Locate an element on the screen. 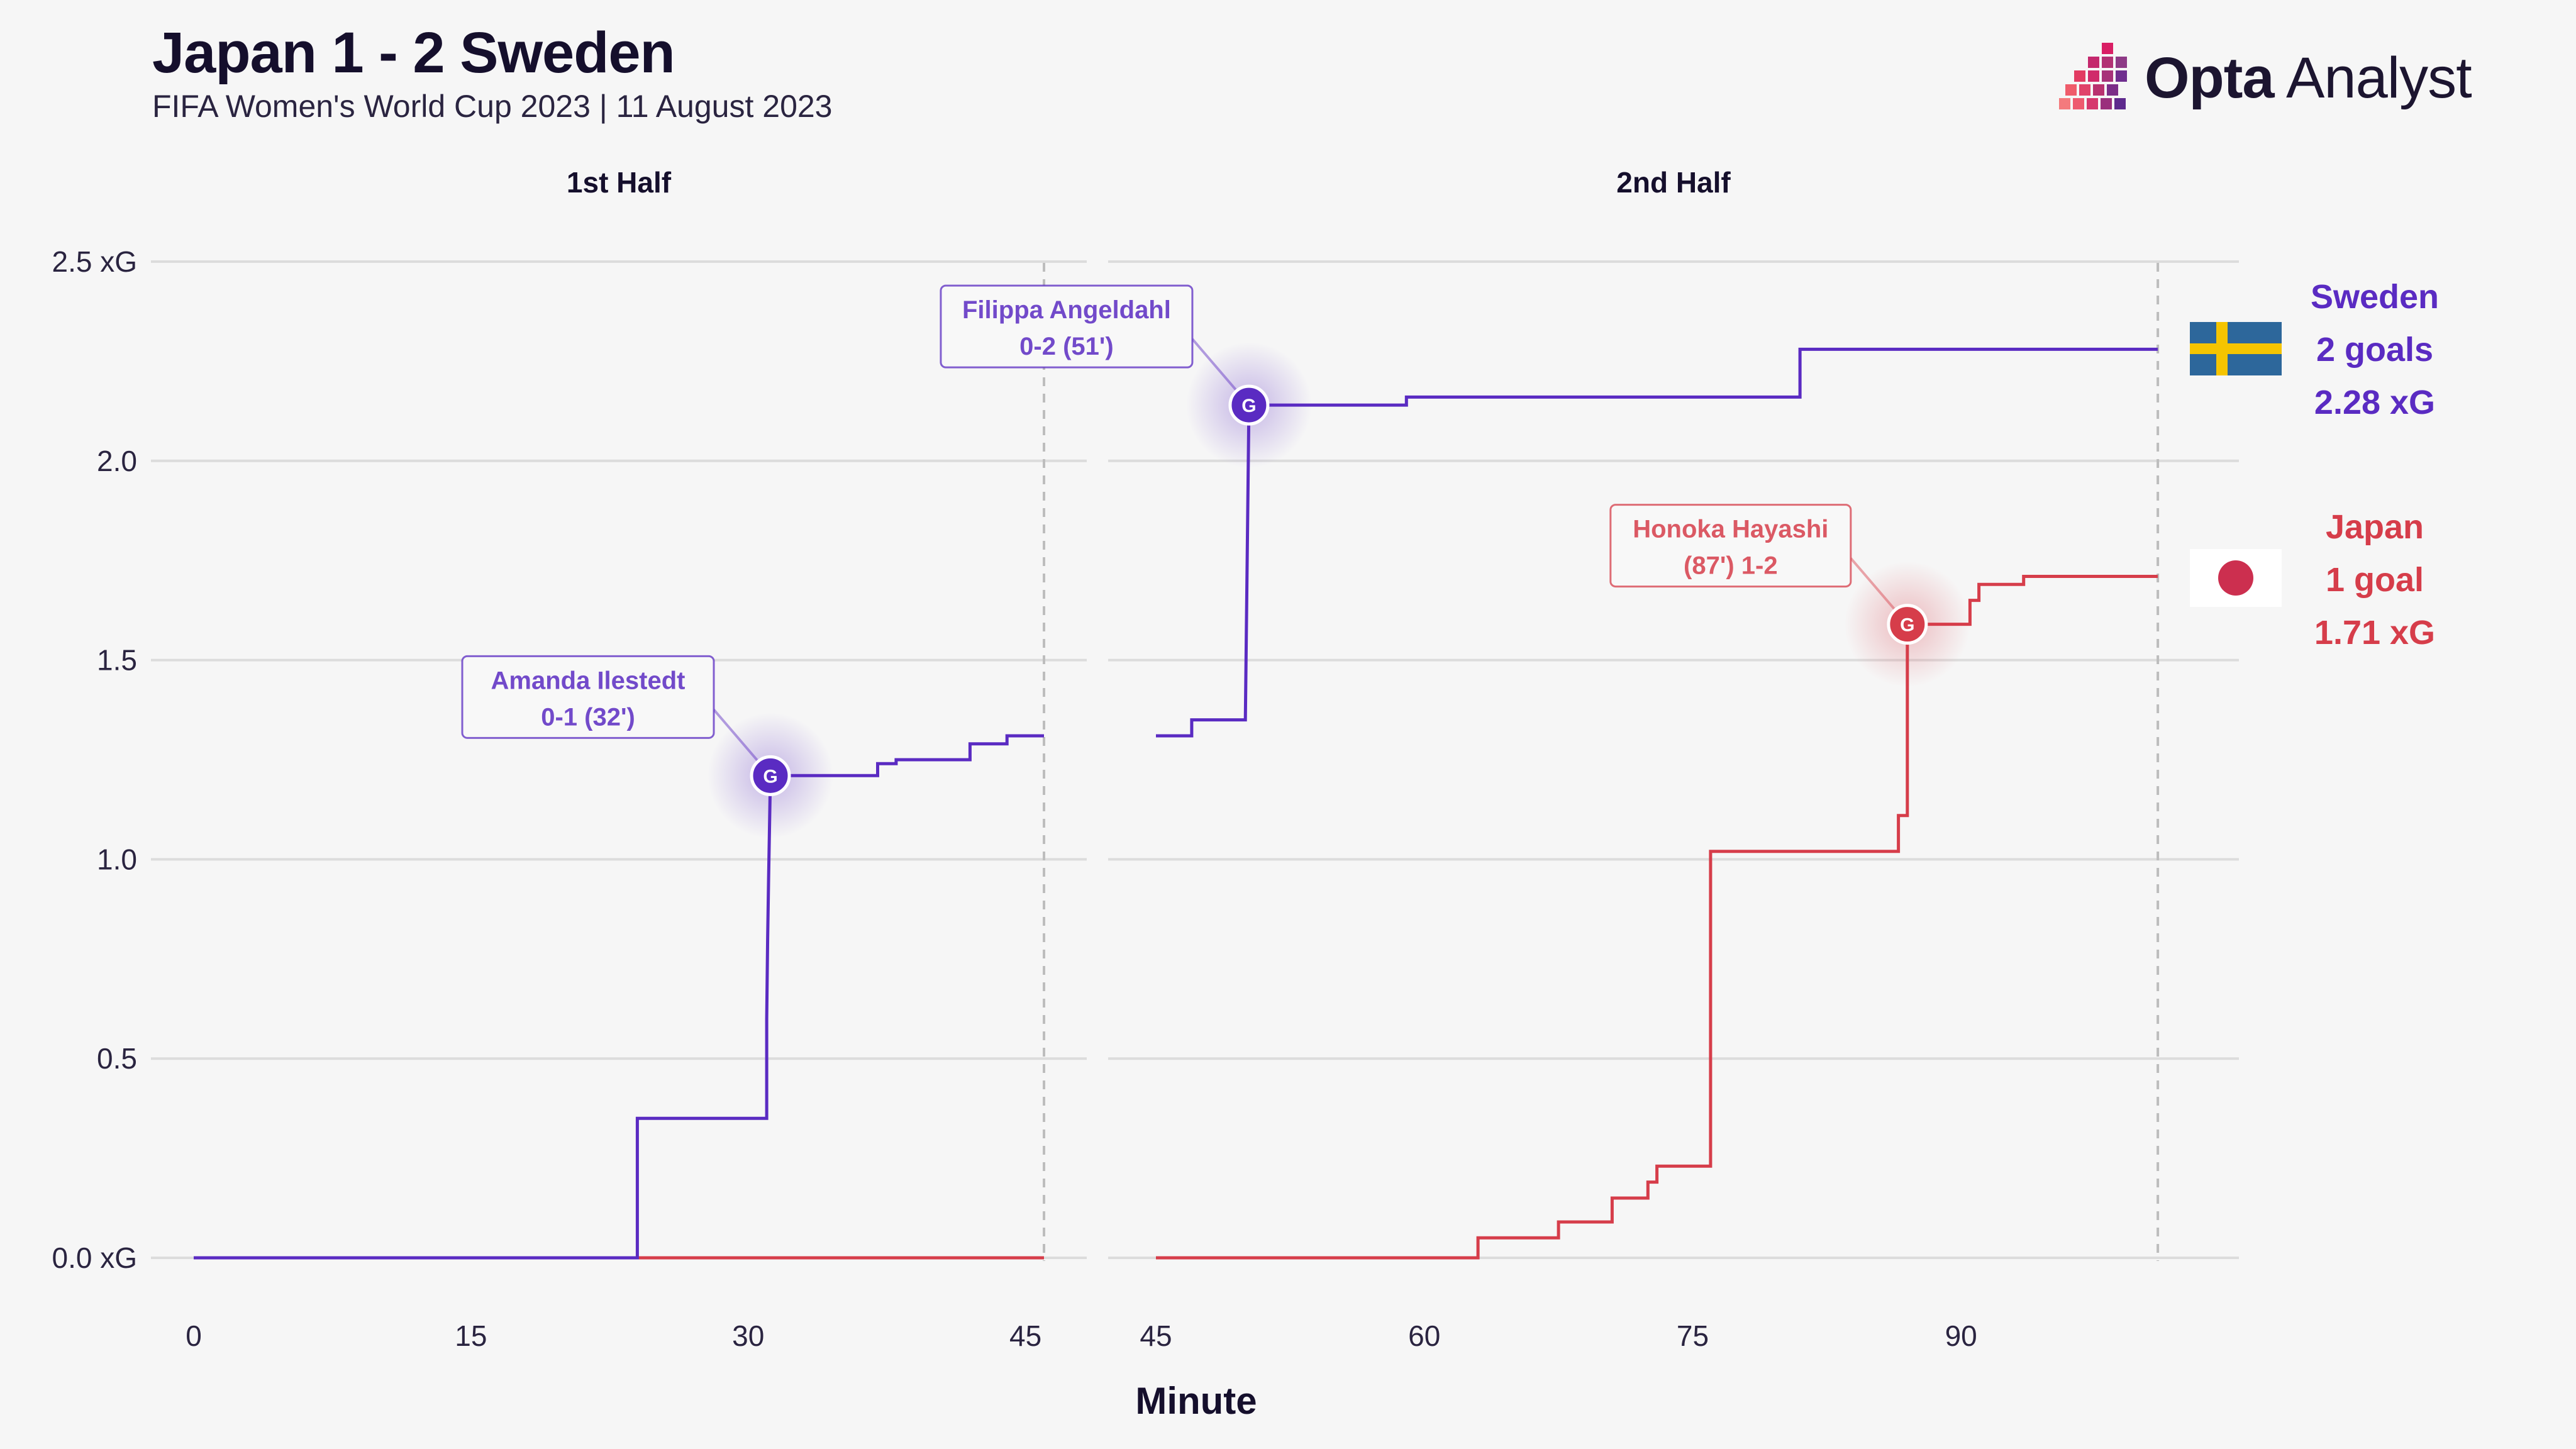  goal-label-scorer: Amanda Ilestedt is located at coordinates (588, 680).